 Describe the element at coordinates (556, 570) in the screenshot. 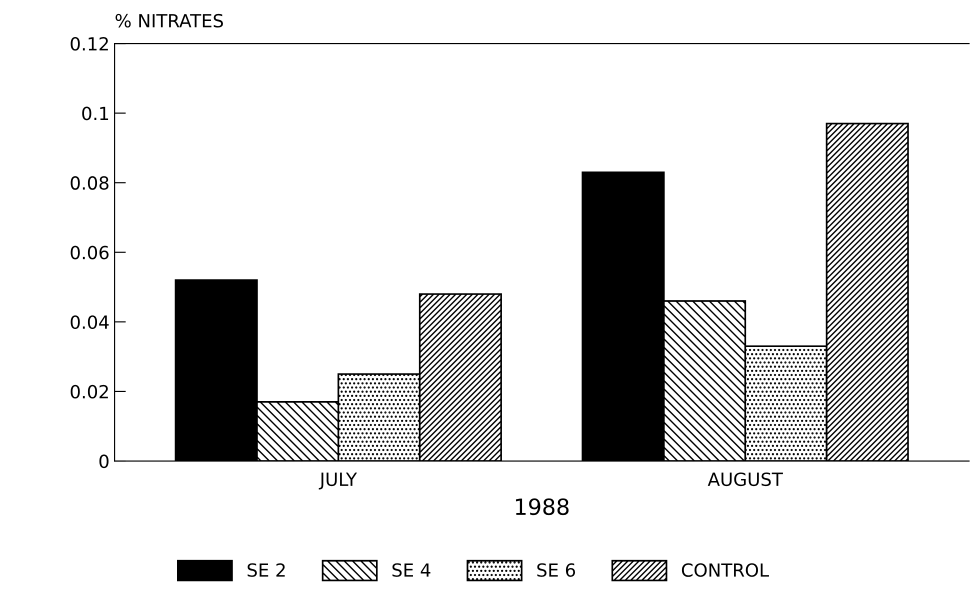

I see `legend-label: SE 6` at that location.